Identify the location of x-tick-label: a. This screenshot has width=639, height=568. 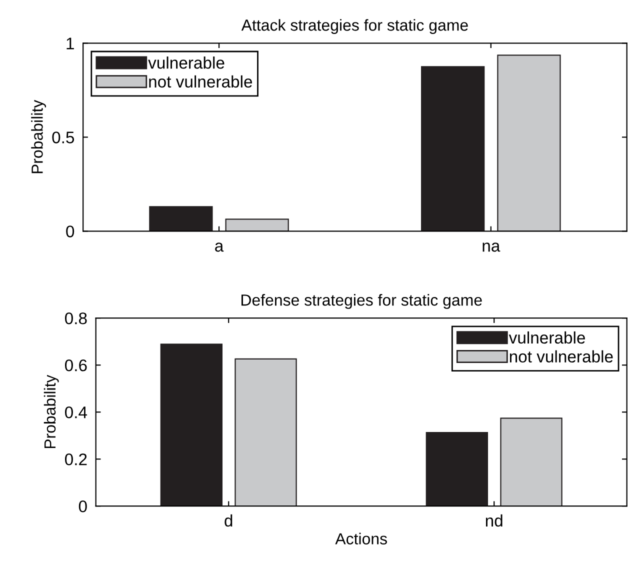
(219, 247).